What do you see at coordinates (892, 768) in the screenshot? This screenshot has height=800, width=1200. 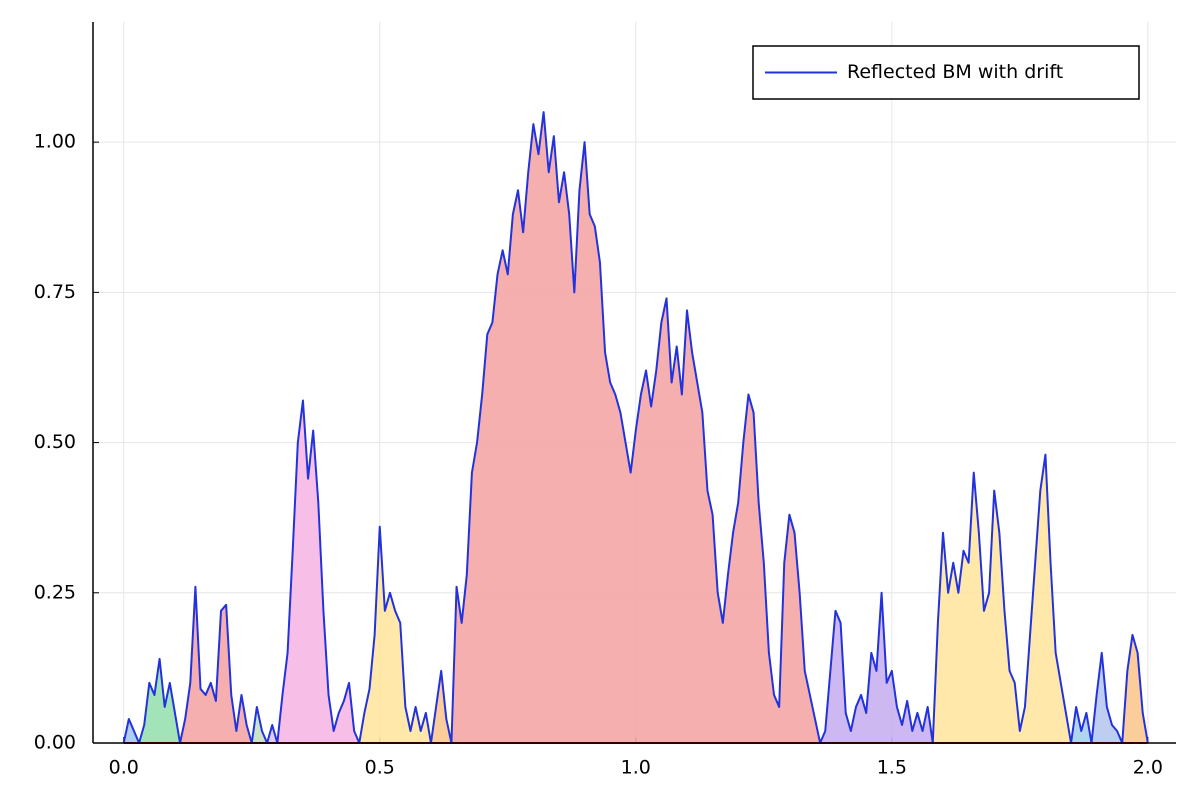 I see `x-tick-label: 1.5` at bounding box center [892, 768].